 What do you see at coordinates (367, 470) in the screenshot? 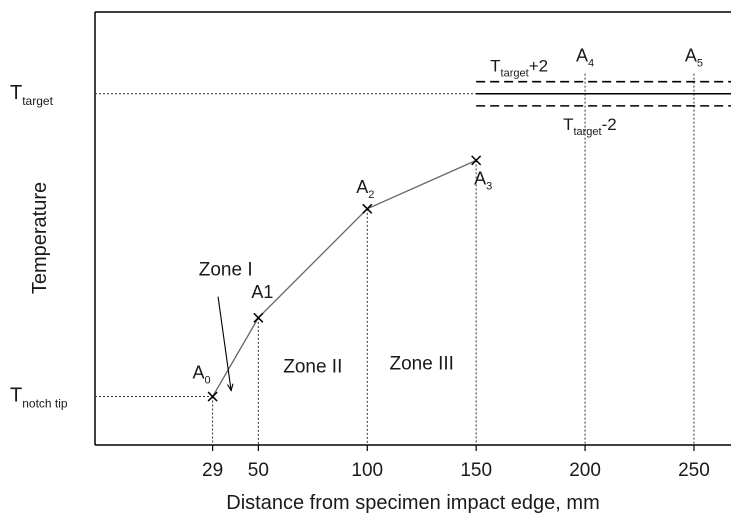
I see `x-tick-label-2: 100` at bounding box center [367, 470].